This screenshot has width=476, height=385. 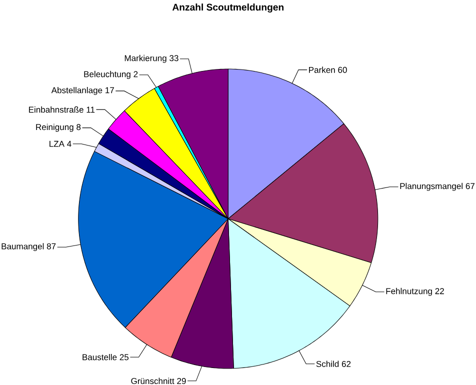 I want to click on slice-label: Baustelle, so click(x=99, y=357).